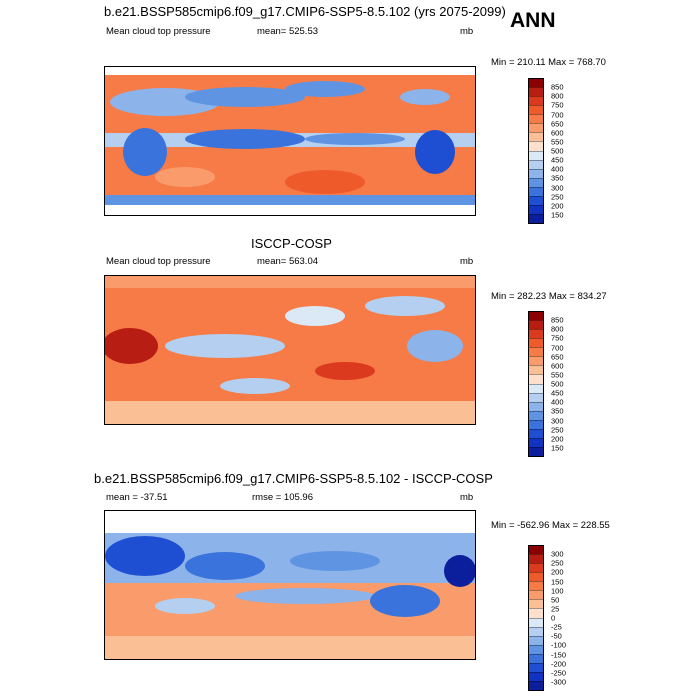  I want to click on cbar3-label: -300, so click(559, 682).